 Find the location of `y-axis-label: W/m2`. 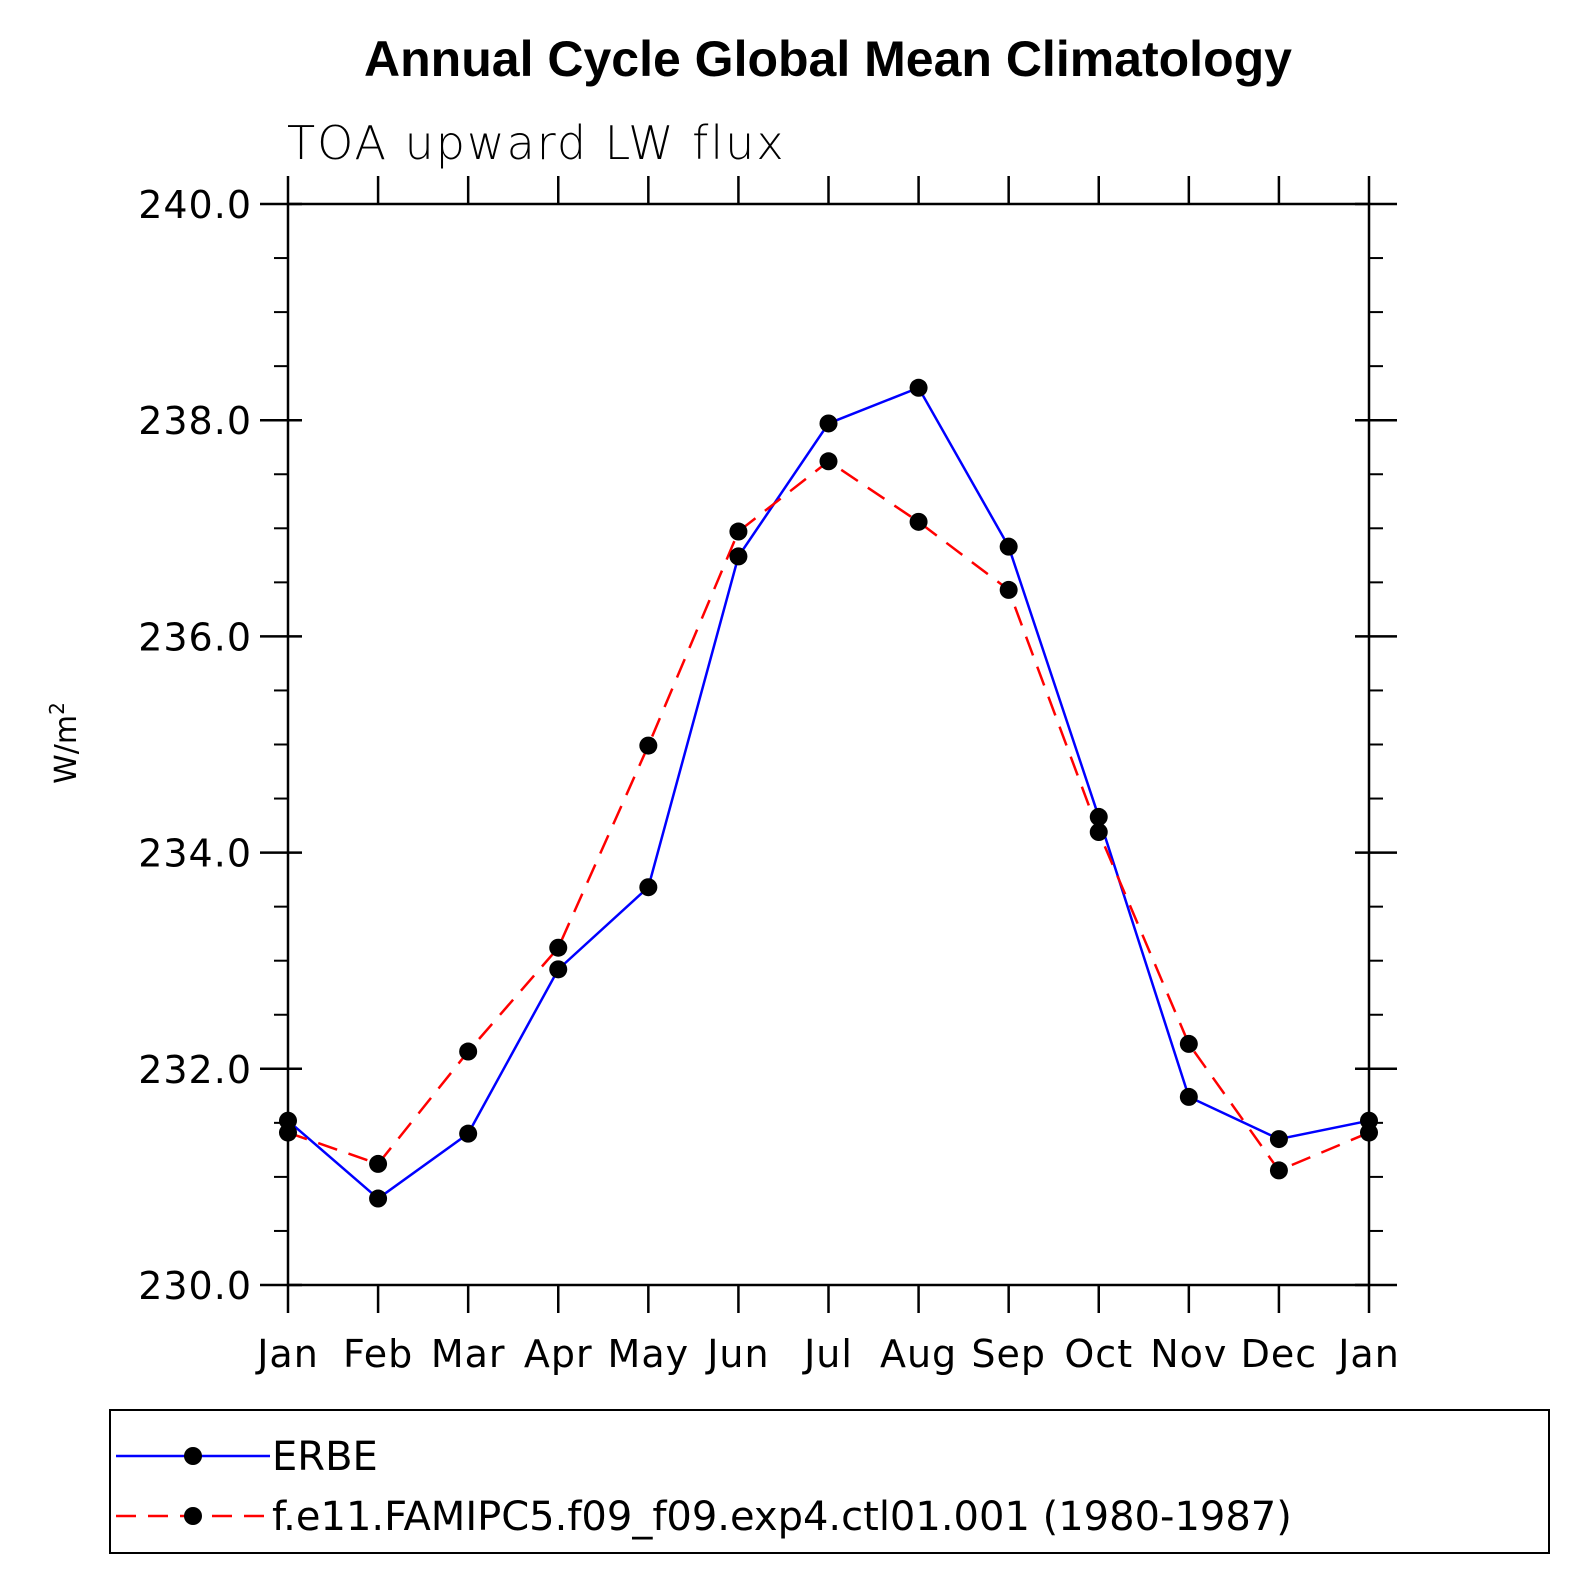

y-axis-label: W/m2 is located at coordinates (64, 743).